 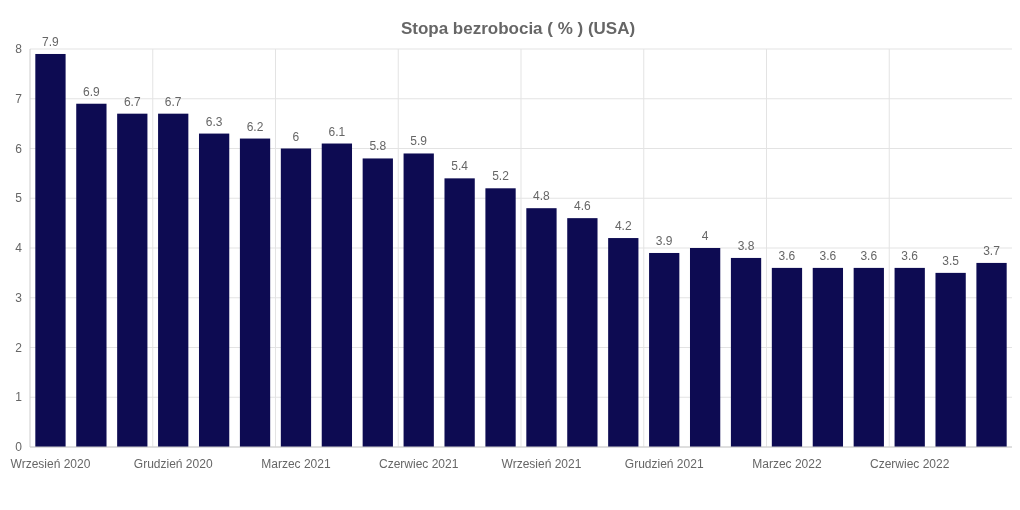 I want to click on data-label: 4, so click(x=705, y=236).